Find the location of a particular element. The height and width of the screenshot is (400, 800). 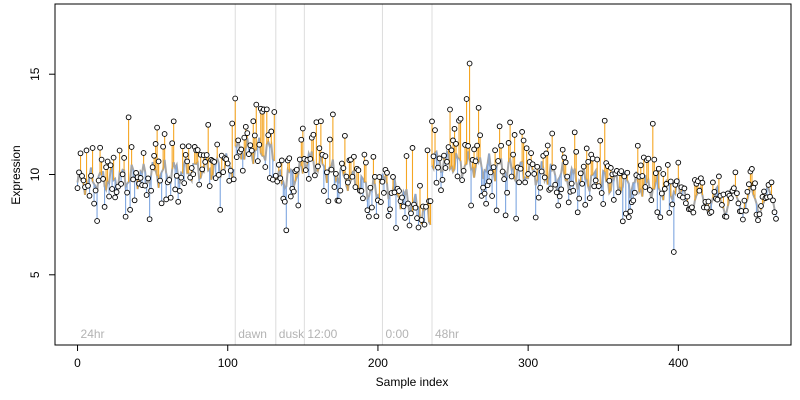

period-label-4: 0:00 is located at coordinates (397, 334).